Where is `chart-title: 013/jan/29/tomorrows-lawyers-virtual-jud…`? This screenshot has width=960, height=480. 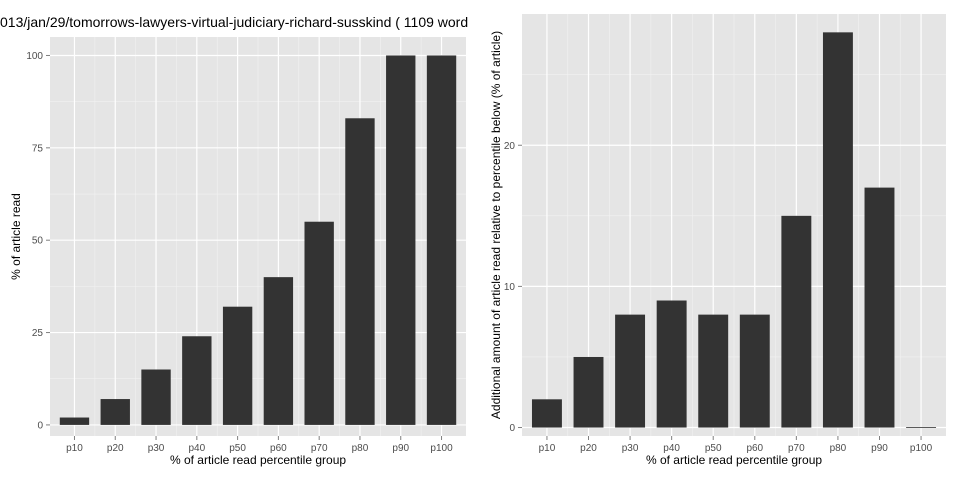
chart-title: 013/jan/29/tomorrows-lawyers-virtual-jud… is located at coordinates (234, 22).